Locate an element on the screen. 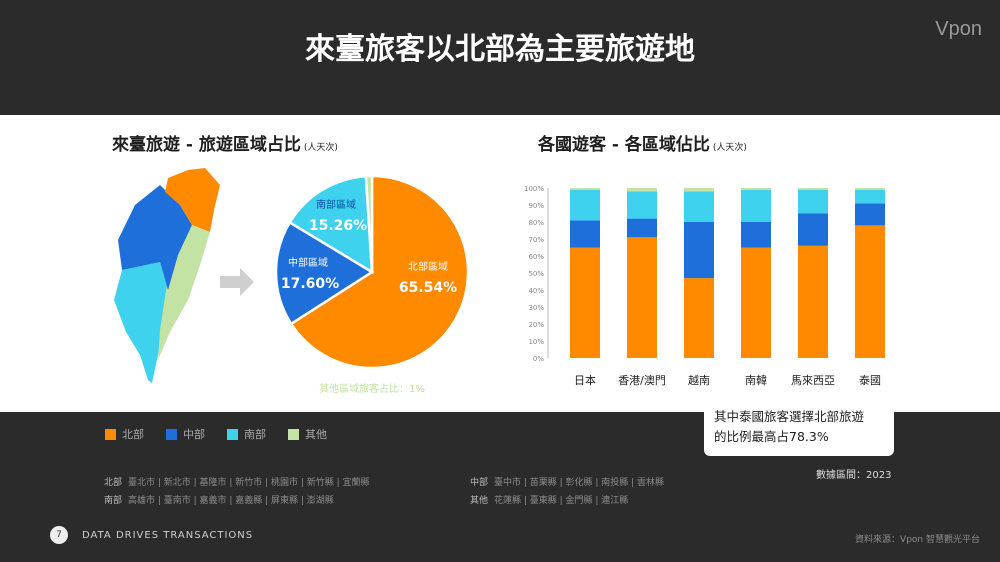  legend-item-other: 其他 is located at coordinates (307, 434).